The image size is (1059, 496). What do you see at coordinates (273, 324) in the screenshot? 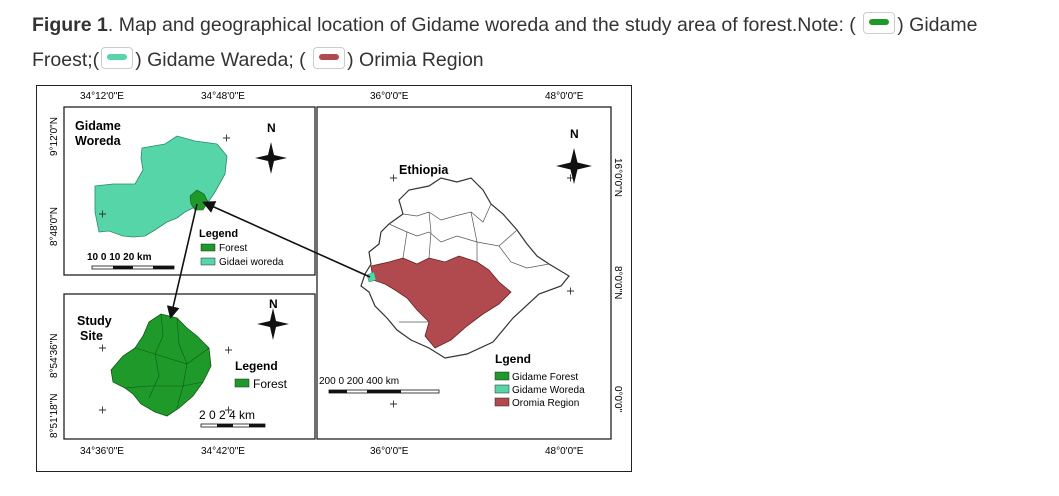
I see `study-north-arrow-icon` at bounding box center [273, 324].